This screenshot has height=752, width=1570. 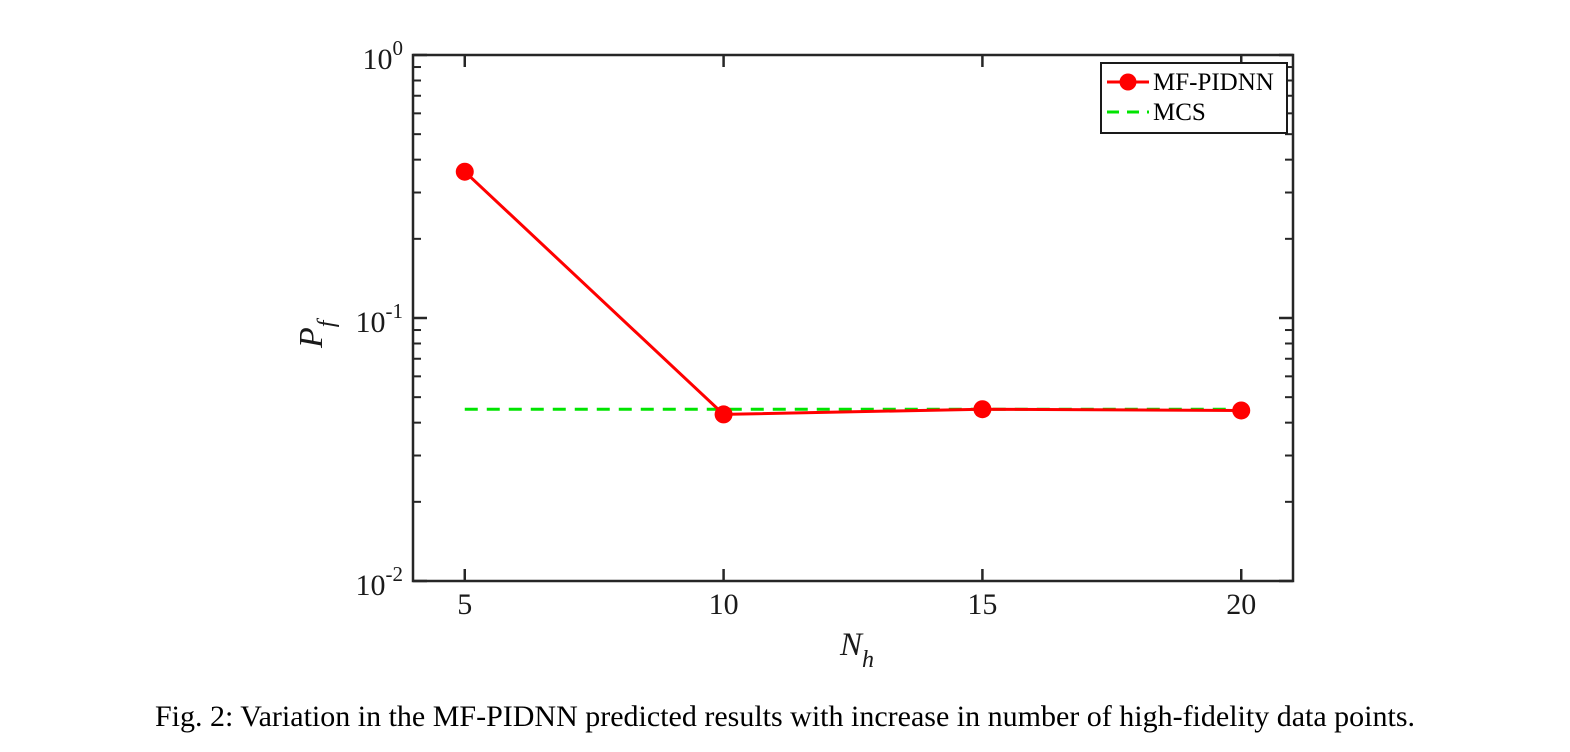 What do you see at coordinates (464, 604) in the screenshot?
I see `x-tick-label: 5` at bounding box center [464, 604].